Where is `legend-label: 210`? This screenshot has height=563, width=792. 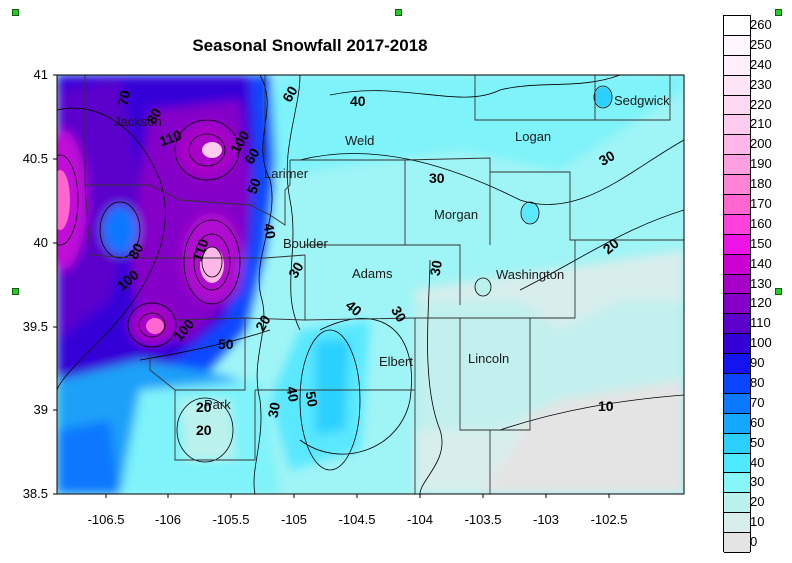
legend-label: 210 is located at coordinates (761, 124).